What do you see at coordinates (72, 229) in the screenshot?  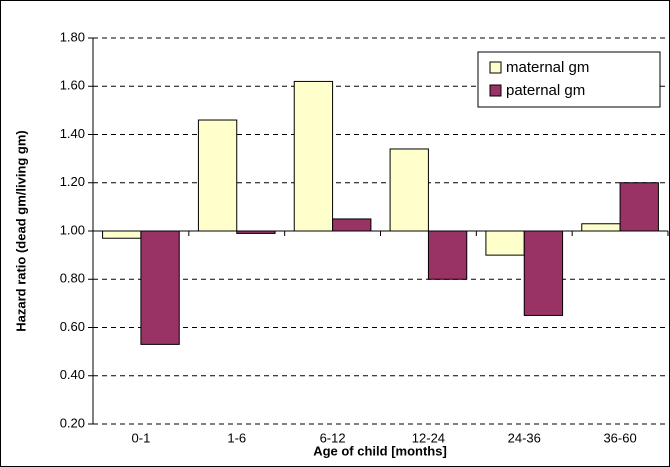 I see `y-tick-label: 1.00` at bounding box center [72, 229].